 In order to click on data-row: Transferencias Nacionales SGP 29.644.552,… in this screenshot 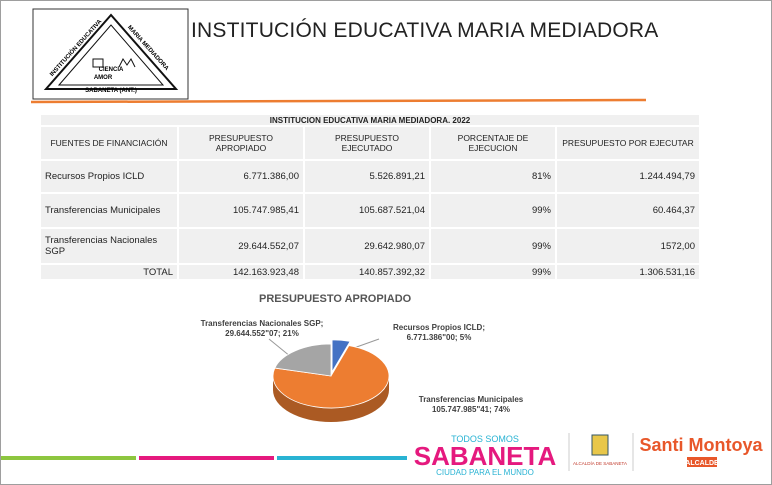, I will do `click(370, 246)`.